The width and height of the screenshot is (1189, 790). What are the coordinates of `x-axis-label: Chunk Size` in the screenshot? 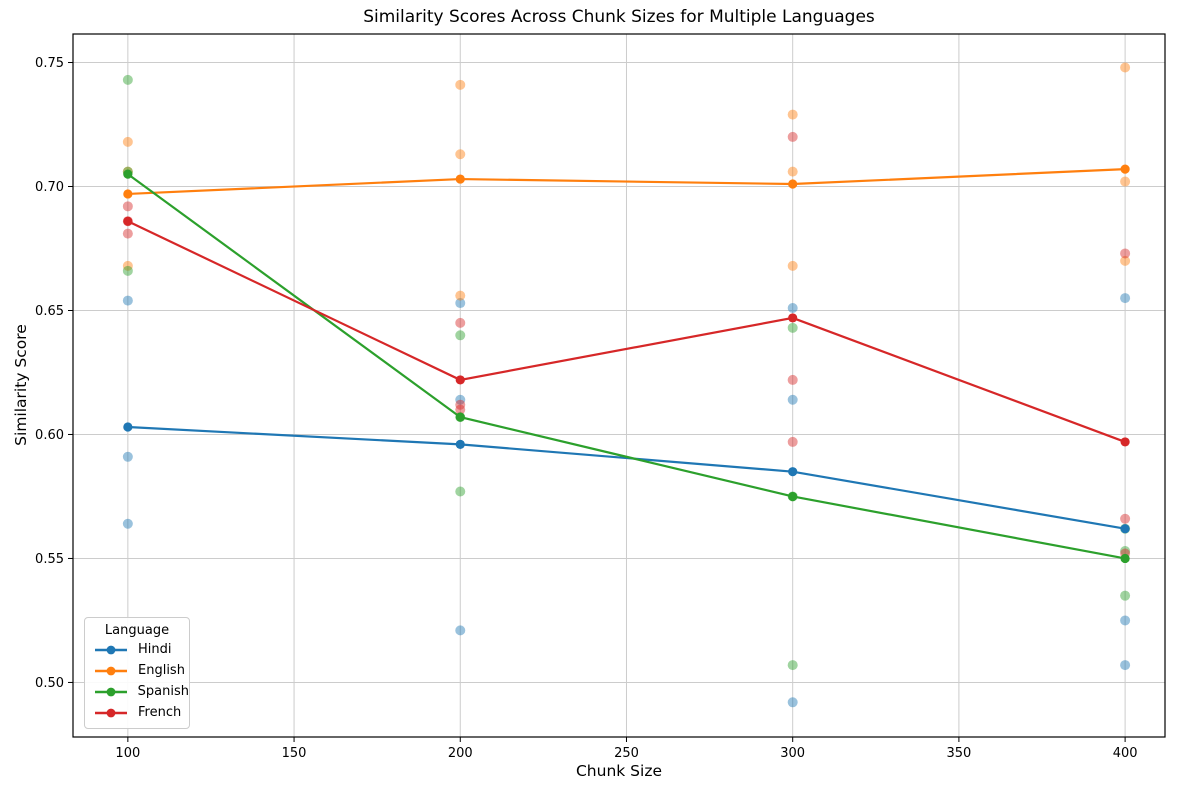 It's located at (618, 771).